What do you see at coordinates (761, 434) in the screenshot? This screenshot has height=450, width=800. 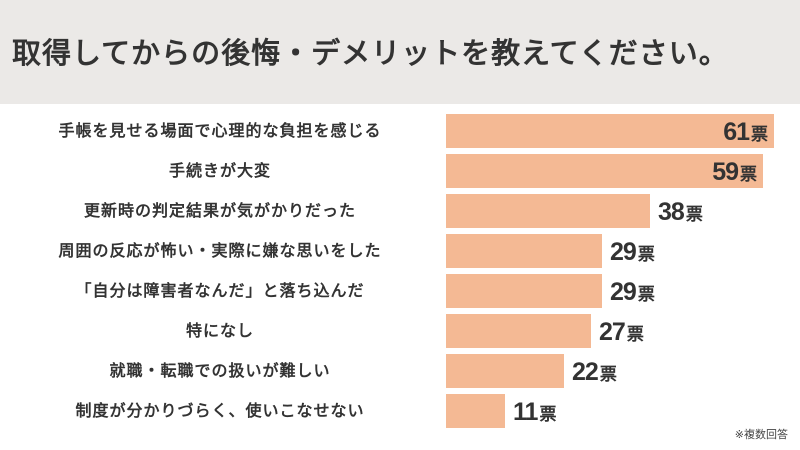 I see `footnote: ※複数回答` at bounding box center [761, 434].